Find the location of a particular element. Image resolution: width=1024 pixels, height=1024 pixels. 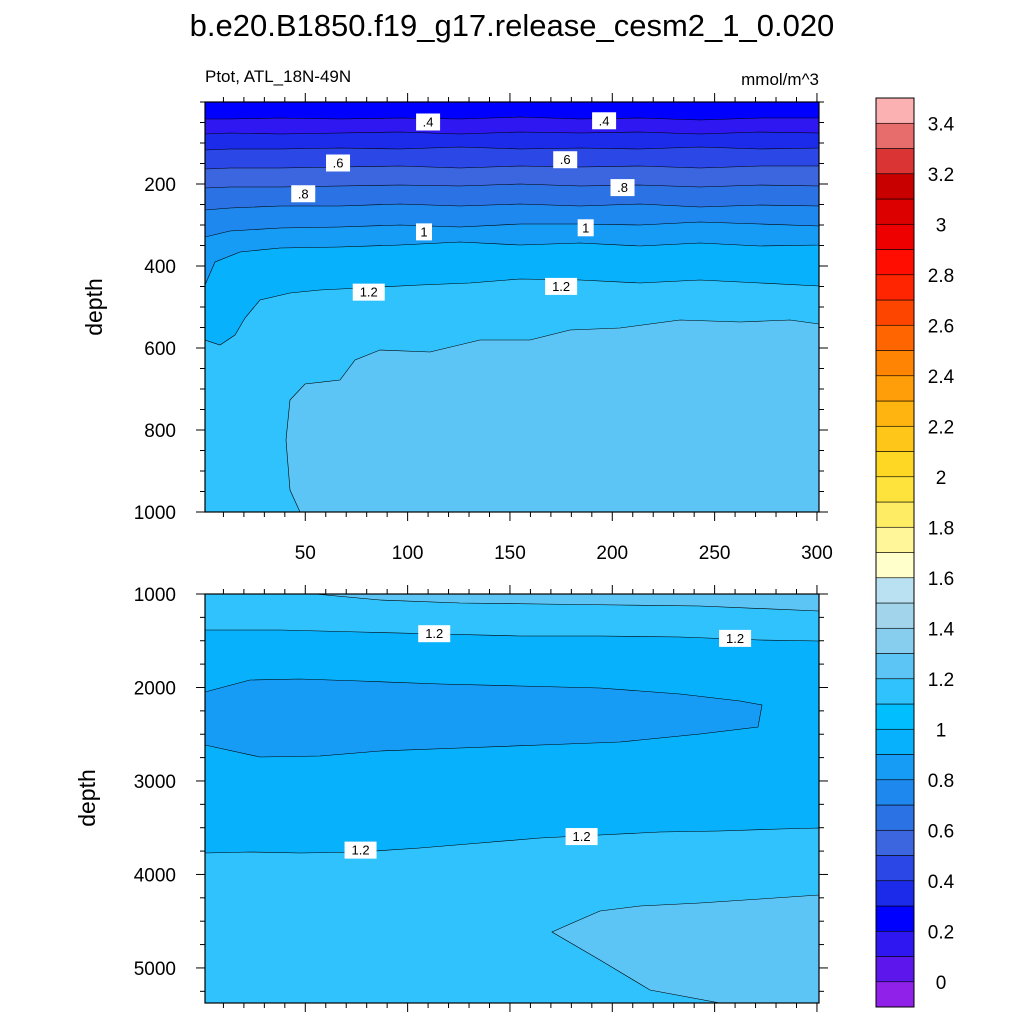

colorbar-frame is located at coordinates (895, 552).